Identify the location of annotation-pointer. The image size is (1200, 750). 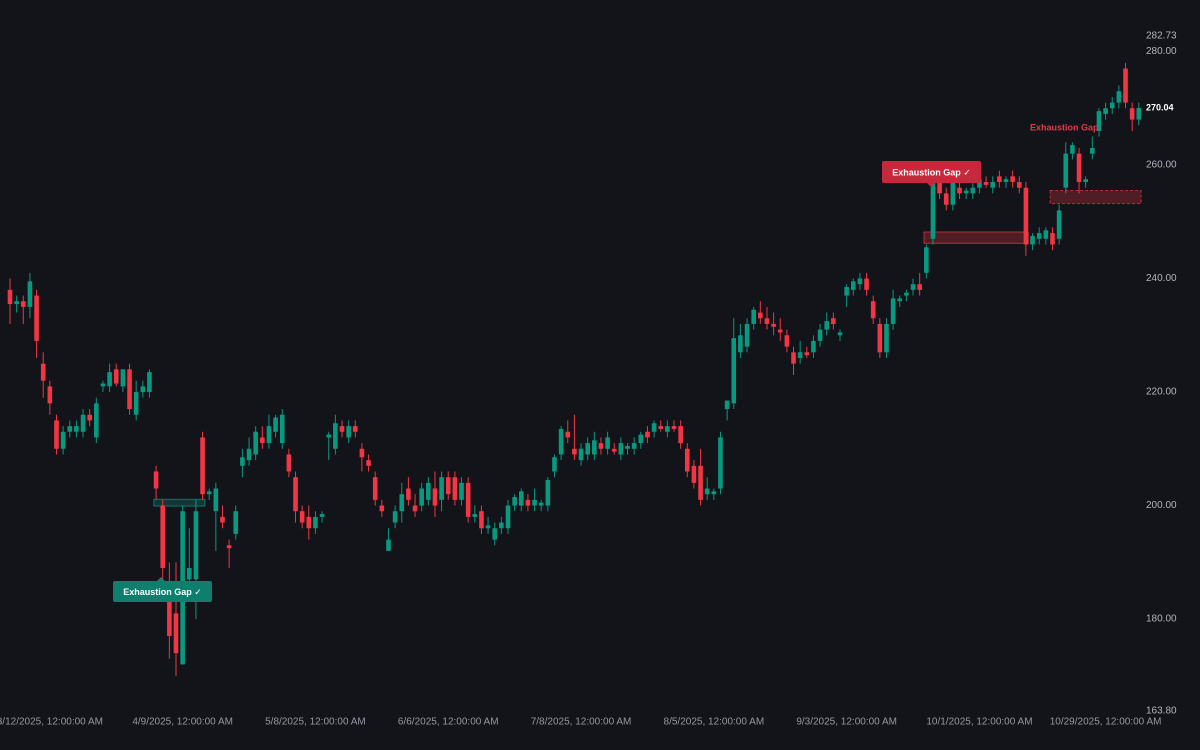
(161, 579).